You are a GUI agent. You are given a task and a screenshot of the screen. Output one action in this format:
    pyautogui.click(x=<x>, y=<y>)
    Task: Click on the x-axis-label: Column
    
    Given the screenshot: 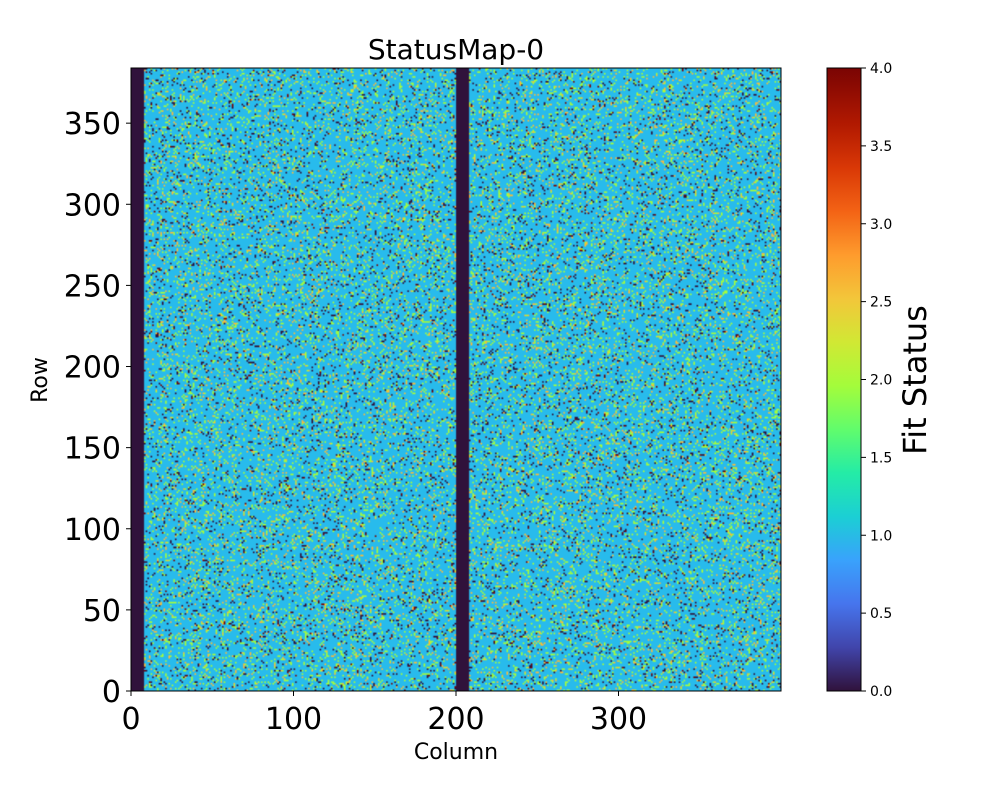 What is the action you would take?
    pyautogui.click(x=456, y=752)
    